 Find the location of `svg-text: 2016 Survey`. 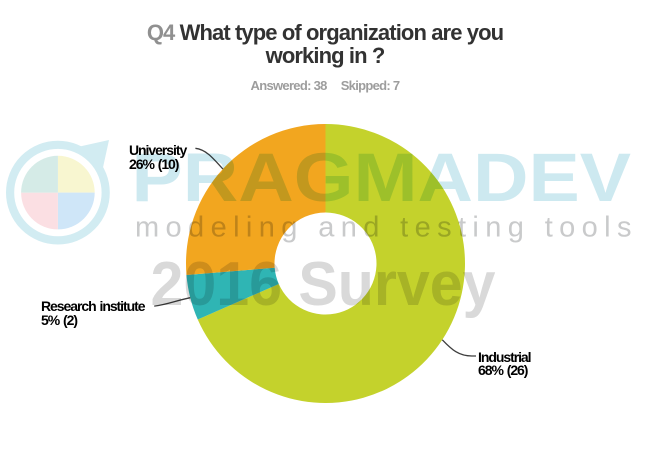

svg-text: 2016 Survey is located at coordinates (323, 284).